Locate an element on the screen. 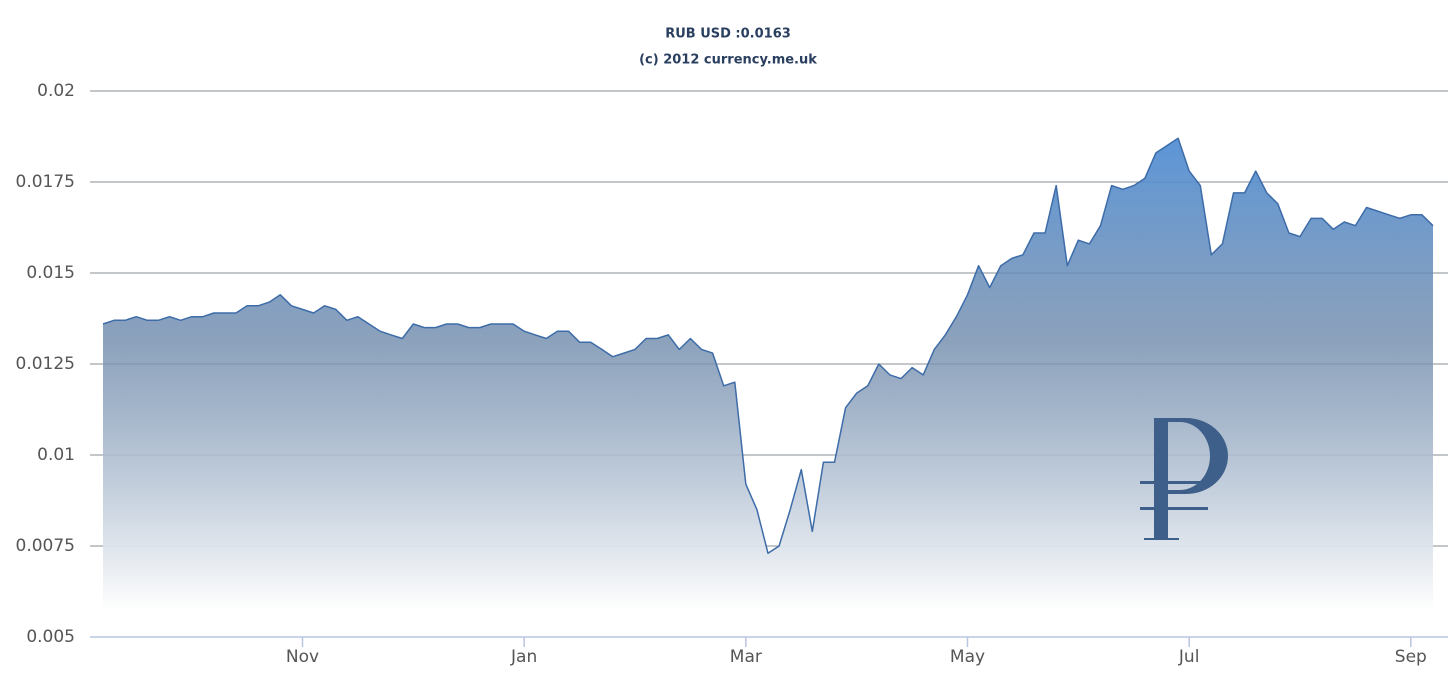 The width and height of the screenshot is (1456, 678). y-tick-label: 0.01 is located at coordinates (56, 455).